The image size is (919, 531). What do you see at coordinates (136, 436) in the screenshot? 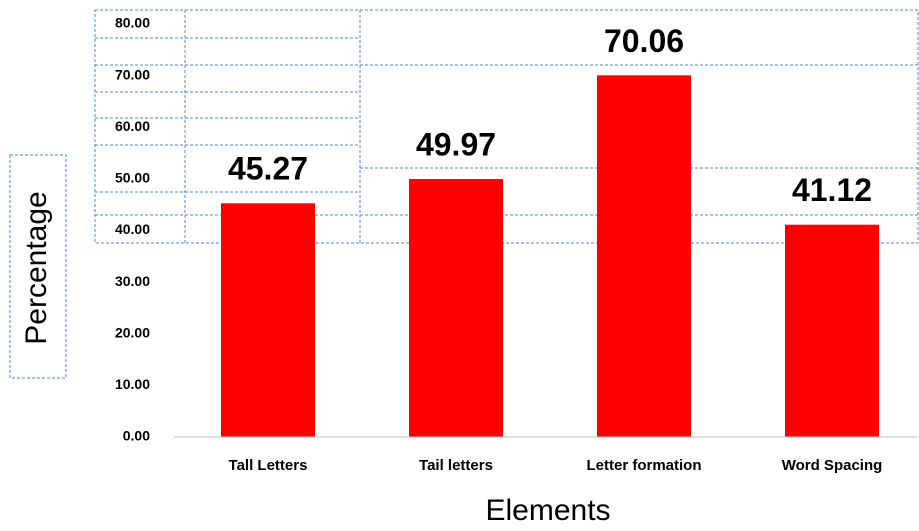
I see `y-tick-label: 0.00` at bounding box center [136, 436].